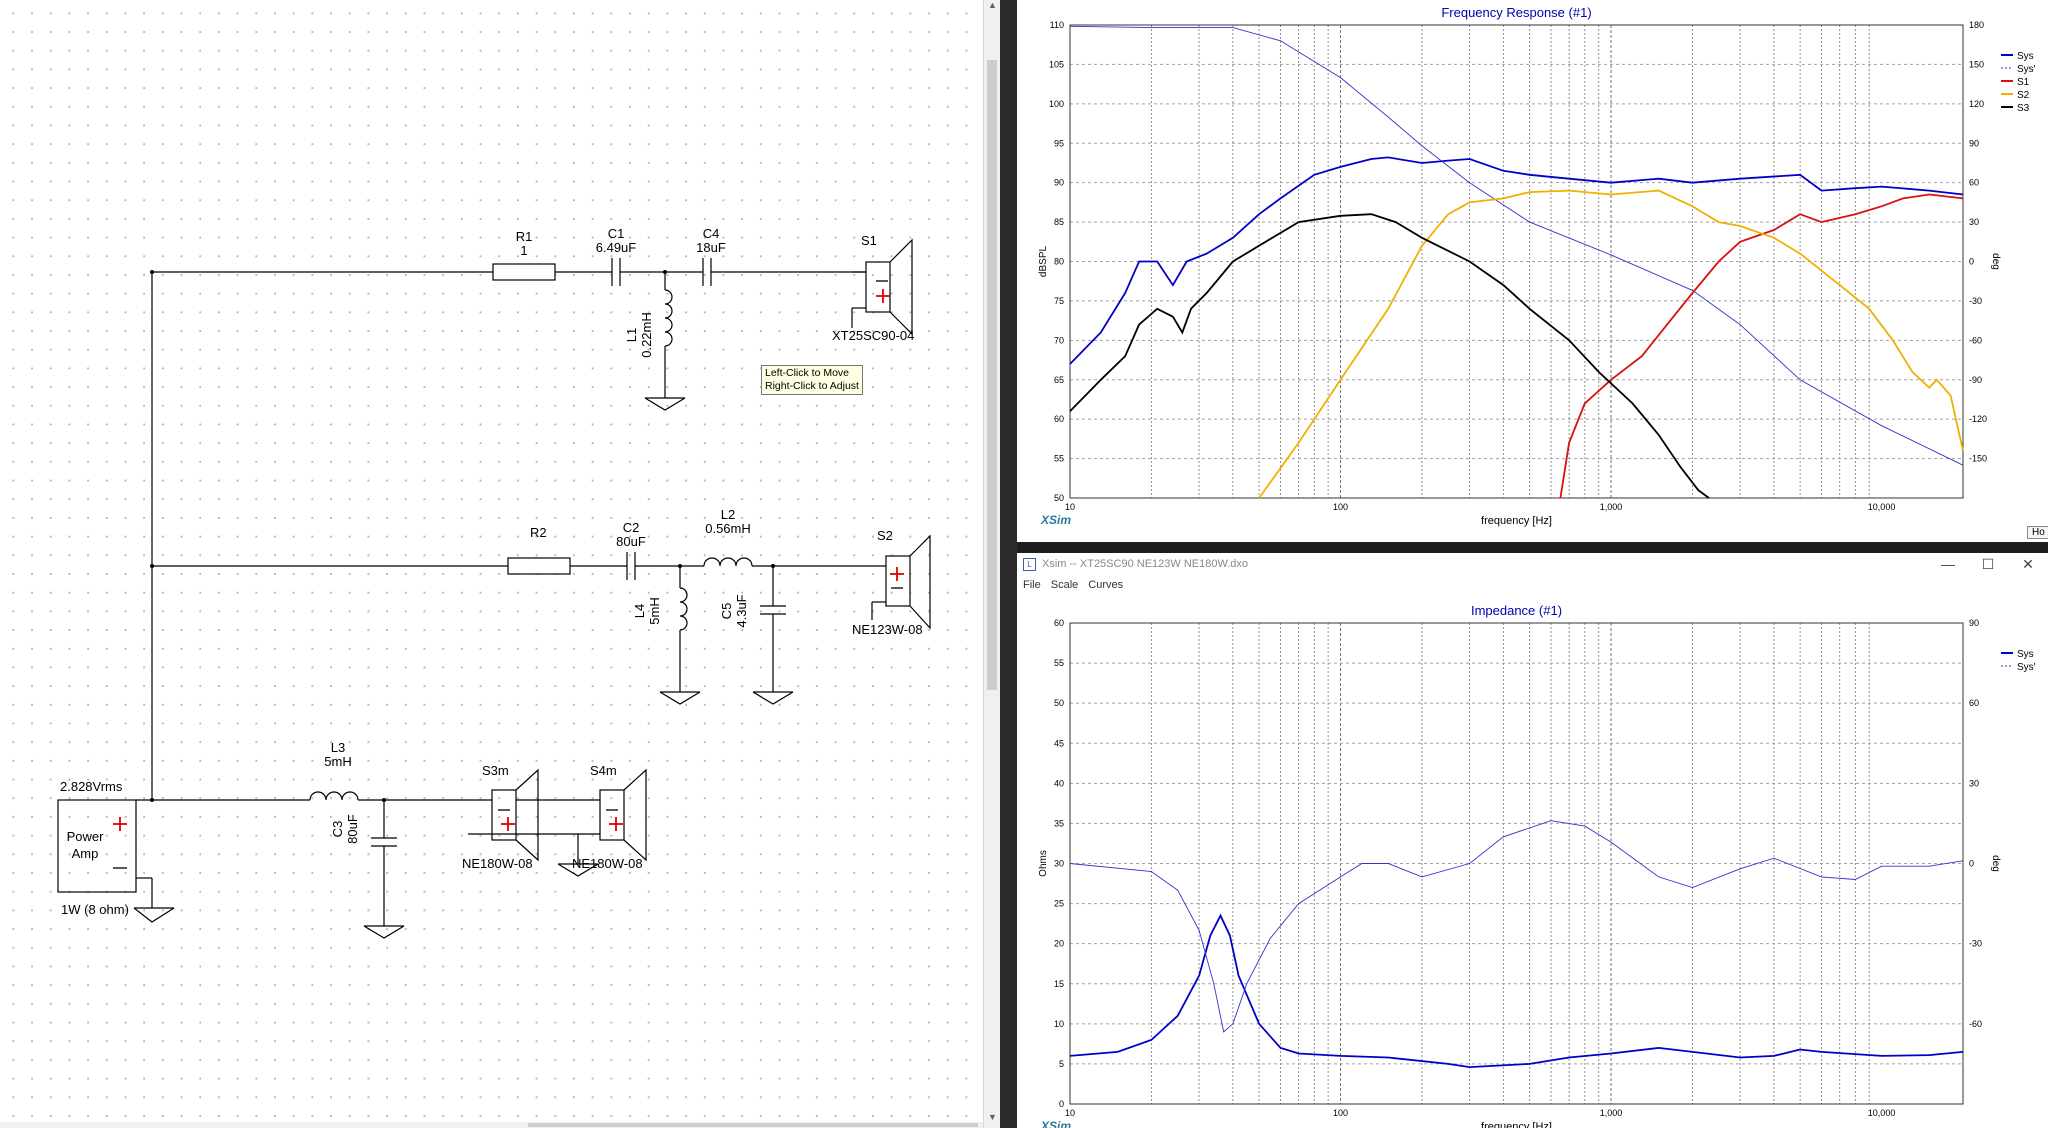  I want to click on imp-legend-label: Sys, so click(2025, 654).